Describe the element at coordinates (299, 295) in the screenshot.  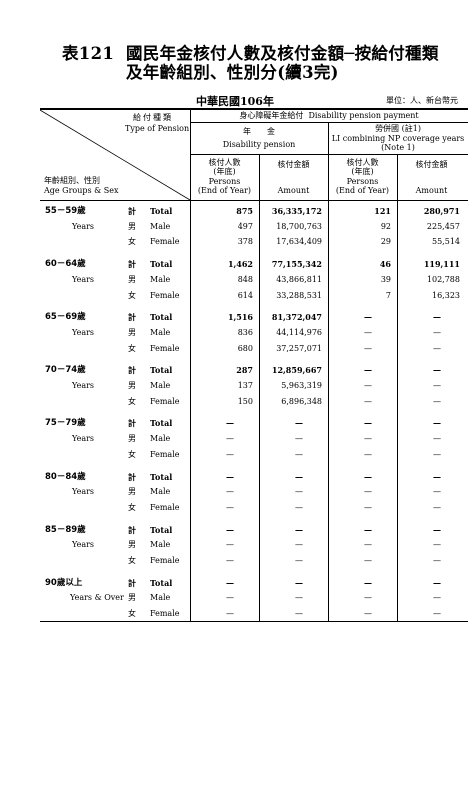
I see `table-cell: 33,288,531` at that location.